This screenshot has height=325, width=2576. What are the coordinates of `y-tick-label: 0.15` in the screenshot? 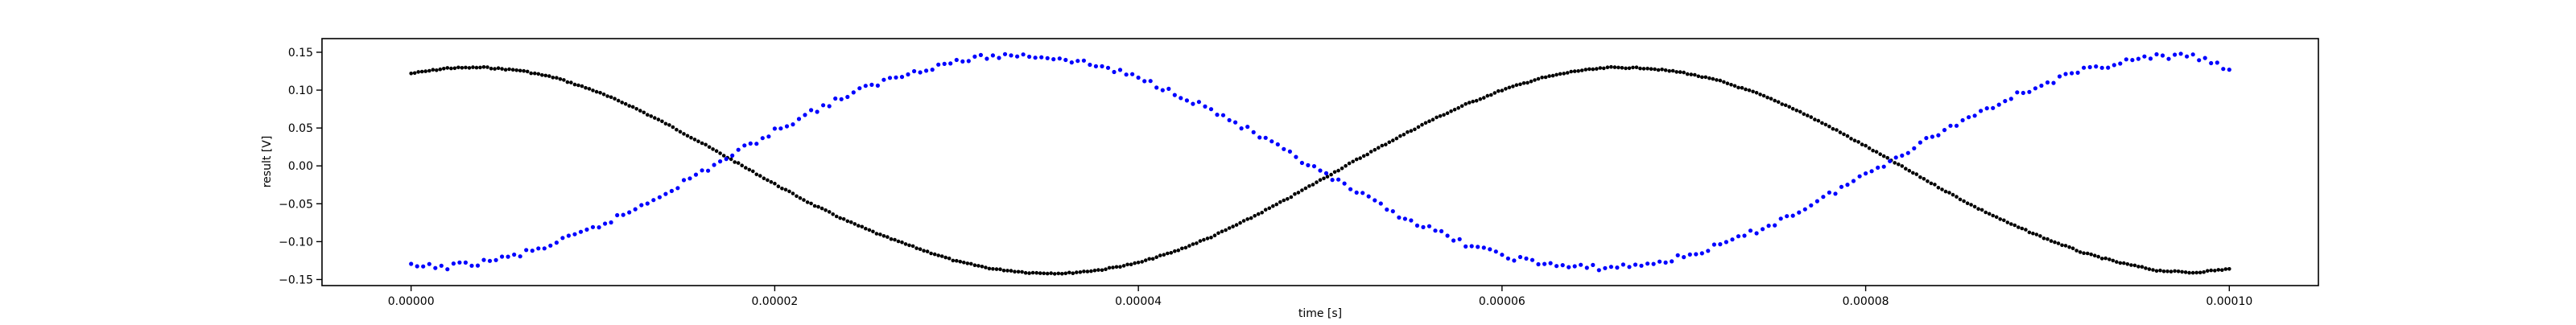 It's located at (300, 53).